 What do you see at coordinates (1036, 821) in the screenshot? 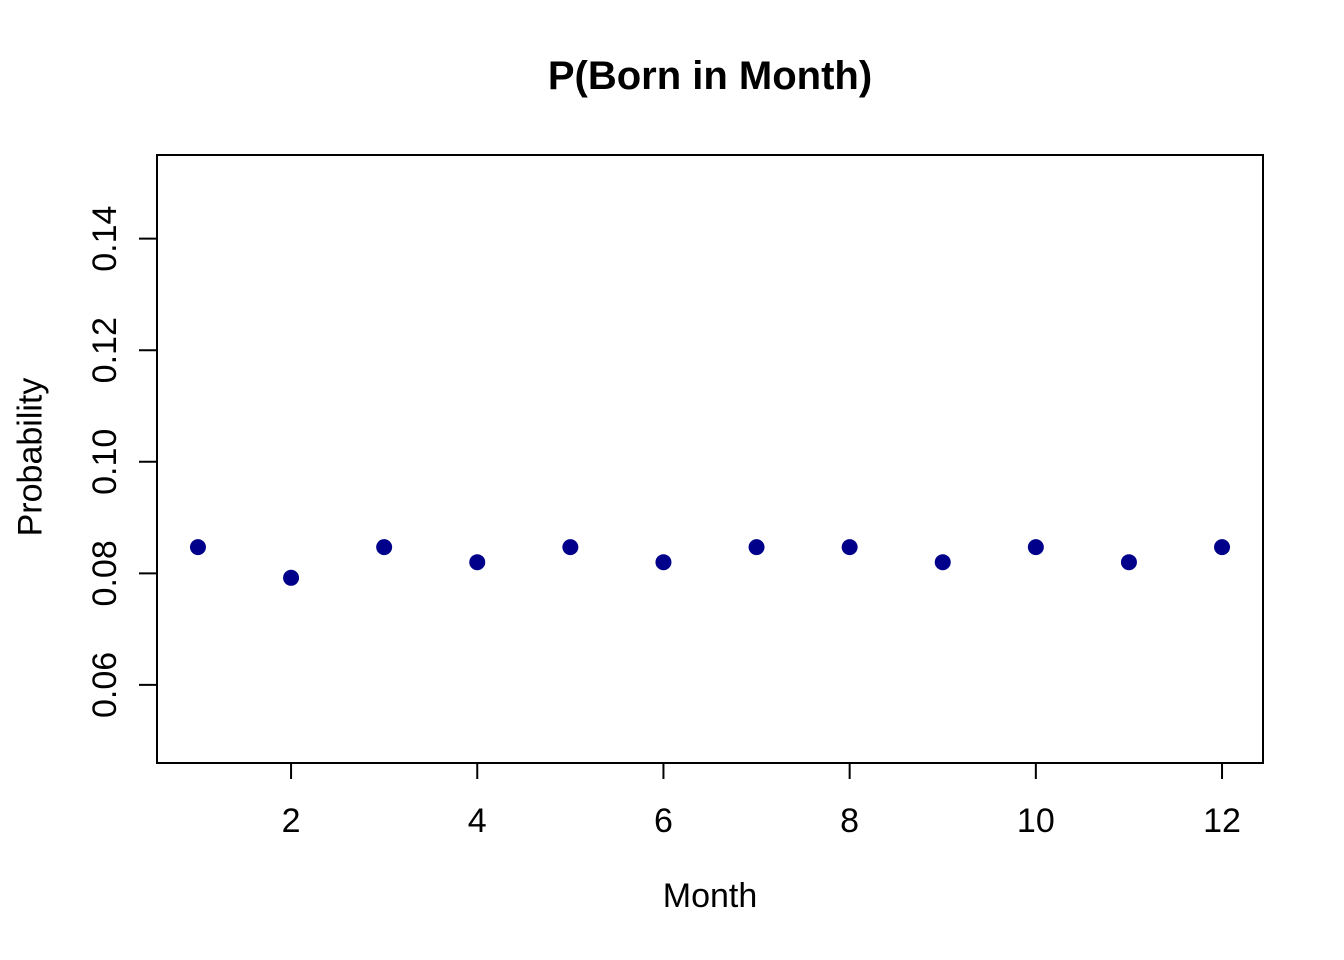
I see `x-tick-label: 10` at bounding box center [1036, 821].